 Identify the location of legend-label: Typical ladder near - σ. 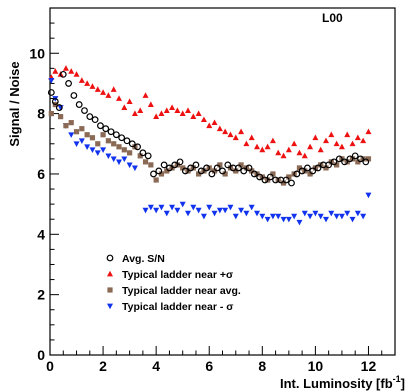
(177, 307).